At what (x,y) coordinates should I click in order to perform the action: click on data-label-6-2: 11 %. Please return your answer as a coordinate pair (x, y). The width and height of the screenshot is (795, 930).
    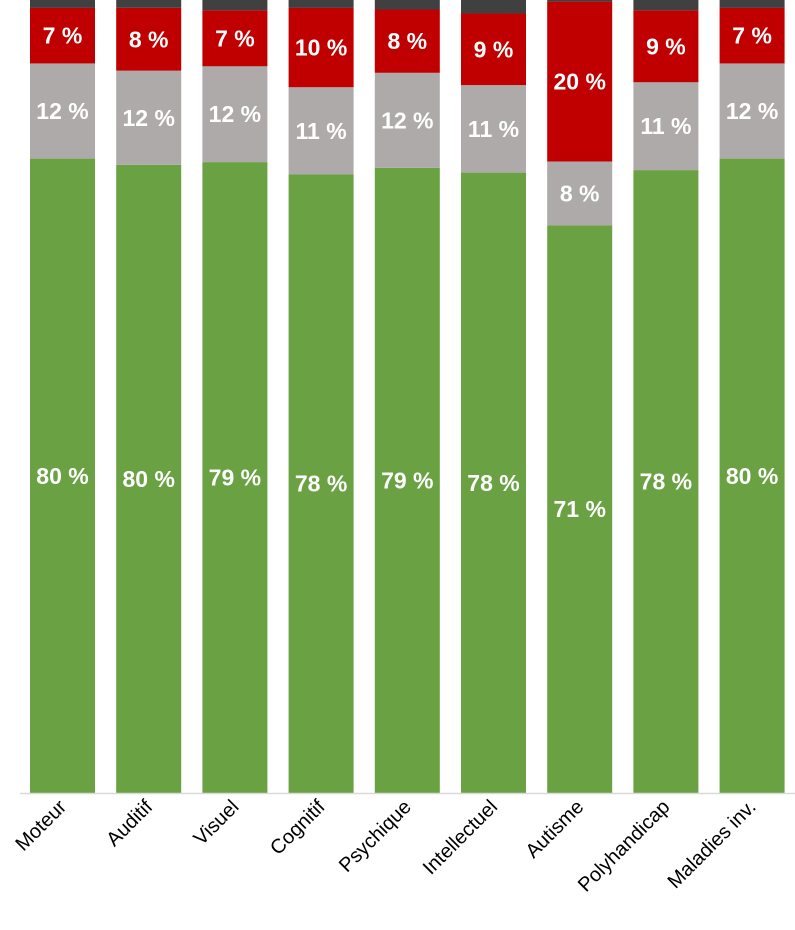
    Looking at the image, I should click on (493, 129).